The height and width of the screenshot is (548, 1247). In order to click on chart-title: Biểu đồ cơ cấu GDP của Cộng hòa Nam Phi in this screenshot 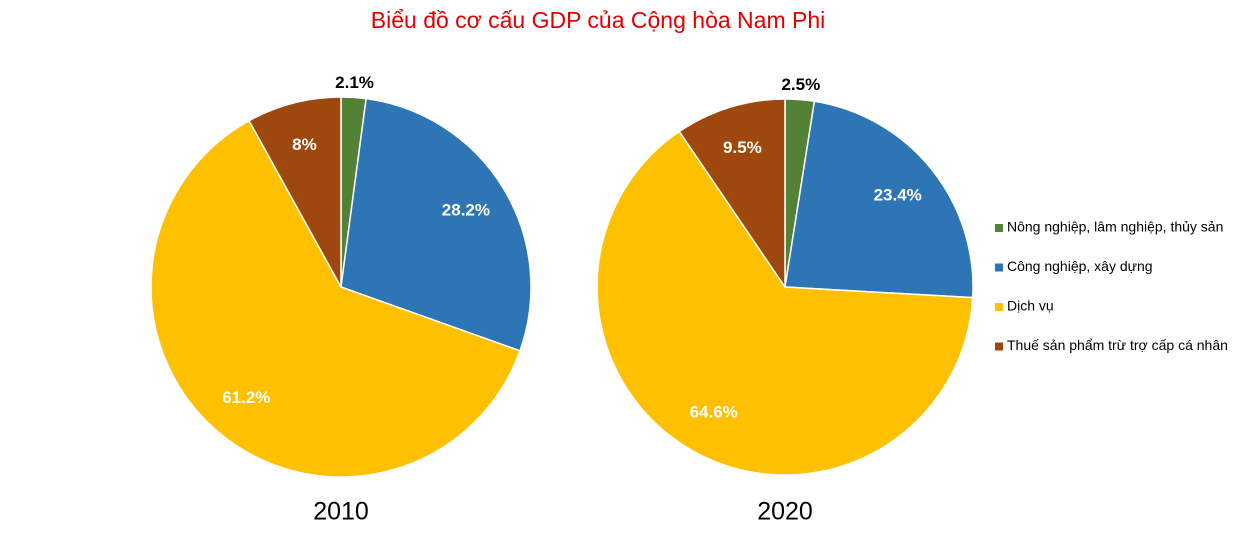, I will do `click(598, 20)`.